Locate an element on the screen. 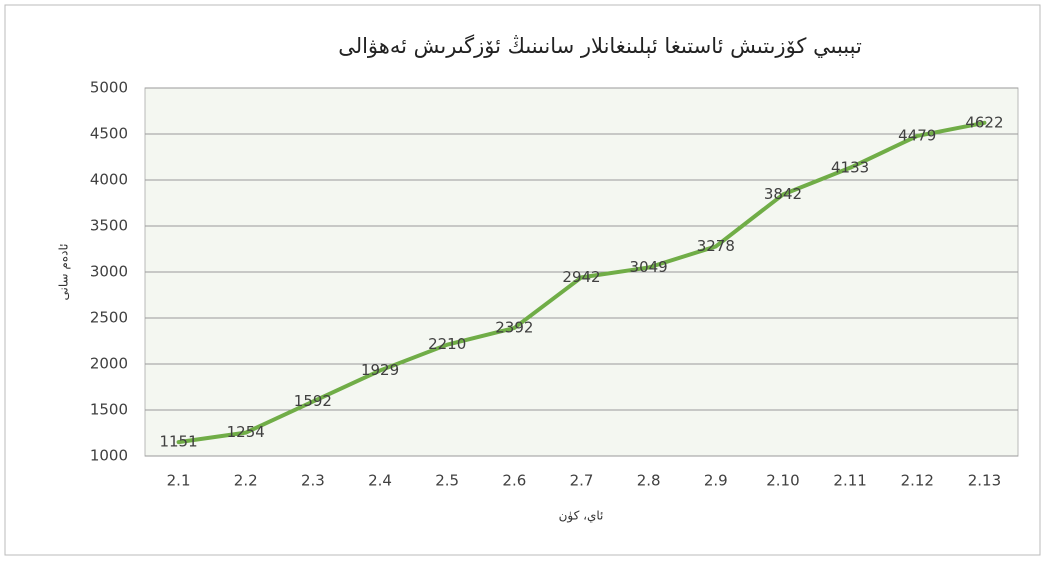  data-label: 3278 is located at coordinates (716, 246).